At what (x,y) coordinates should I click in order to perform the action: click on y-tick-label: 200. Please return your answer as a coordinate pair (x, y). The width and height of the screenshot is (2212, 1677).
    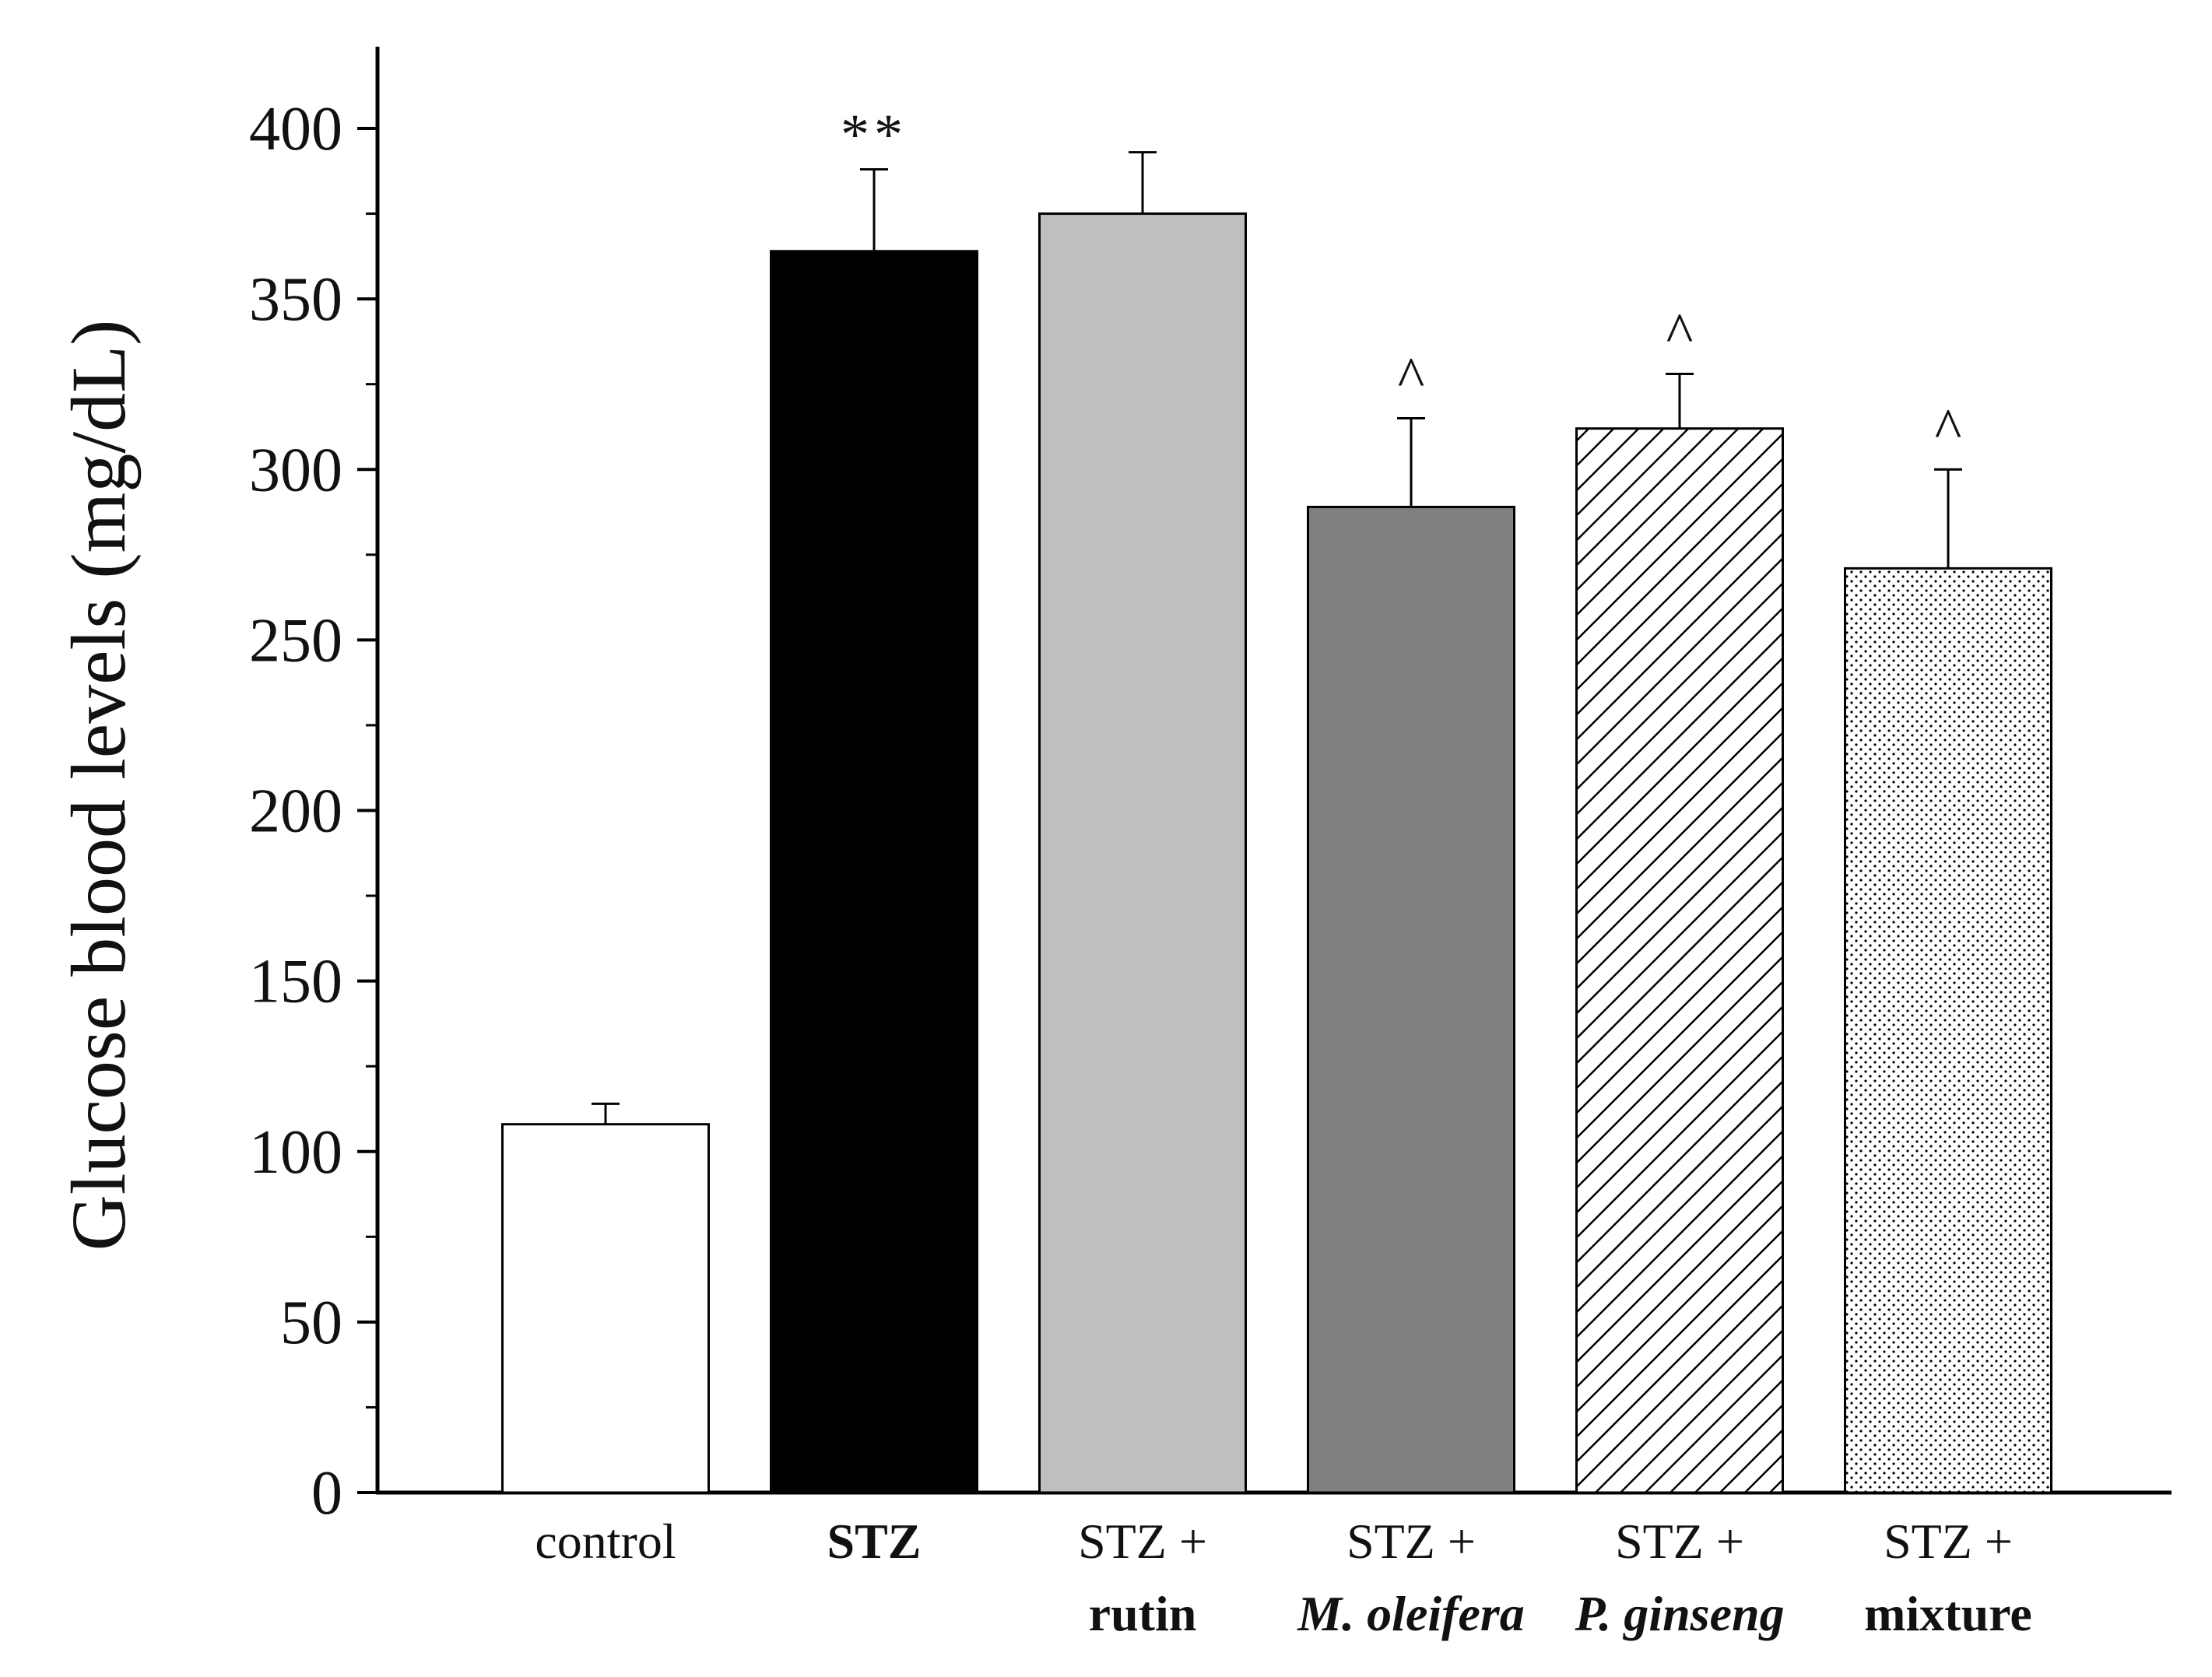
    Looking at the image, I should click on (295, 811).